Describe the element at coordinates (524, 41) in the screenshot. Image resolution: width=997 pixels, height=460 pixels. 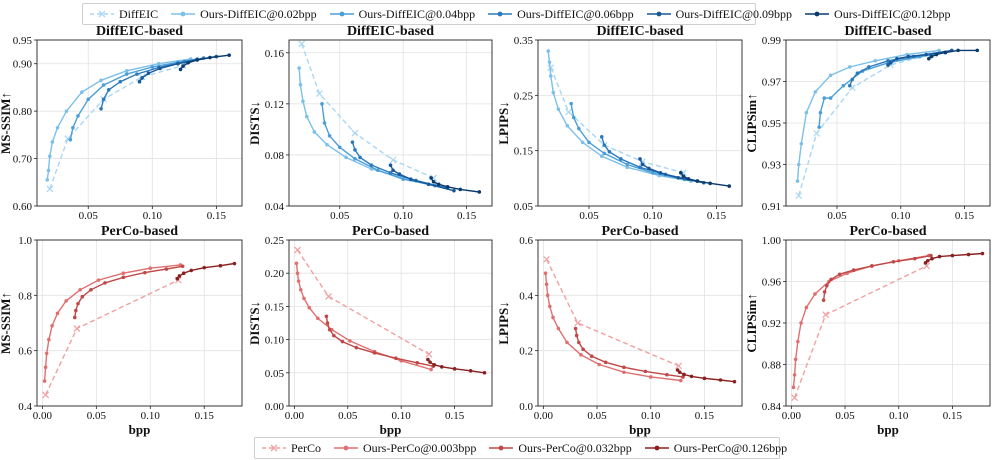
I see `y-tick-label: 0.35` at that location.